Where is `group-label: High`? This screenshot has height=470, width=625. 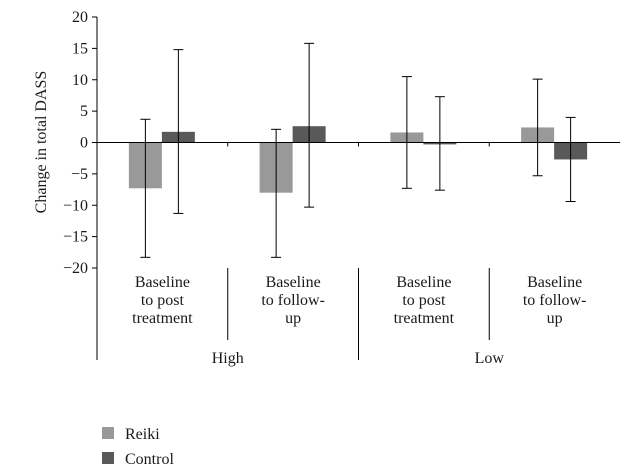 group-label: High is located at coordinates (228, 358).